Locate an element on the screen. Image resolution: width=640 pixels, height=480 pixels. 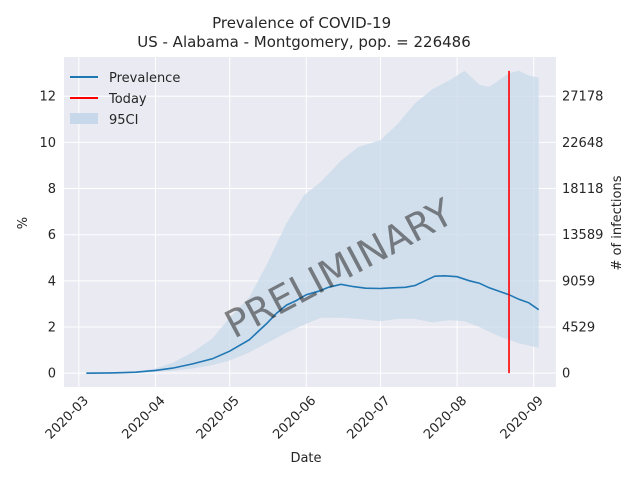
y-tick-label-right: 13589 is located at coordinates (582, 235).